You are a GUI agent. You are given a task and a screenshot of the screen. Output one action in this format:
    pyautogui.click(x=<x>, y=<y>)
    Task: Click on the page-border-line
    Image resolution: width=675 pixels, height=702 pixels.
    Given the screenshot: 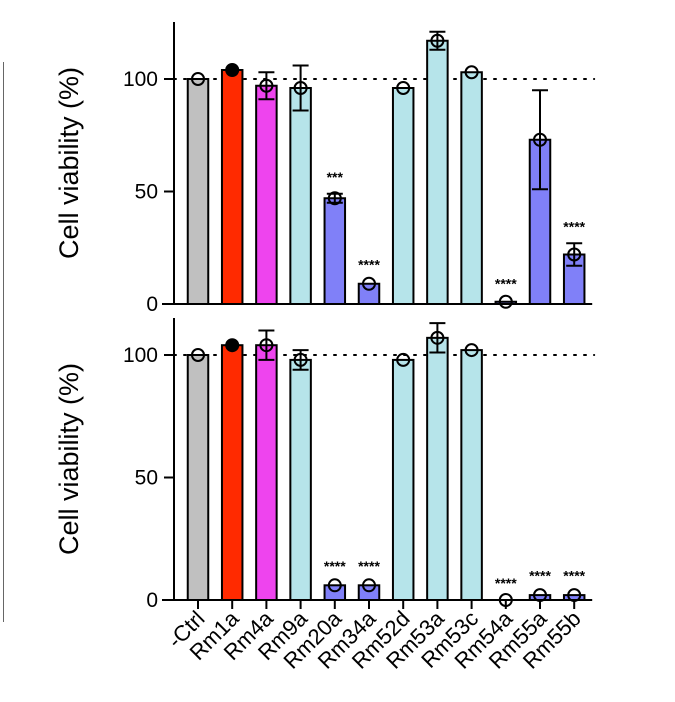 What is the action you would take?
    pyautogui.click(x=3, y=342)
    